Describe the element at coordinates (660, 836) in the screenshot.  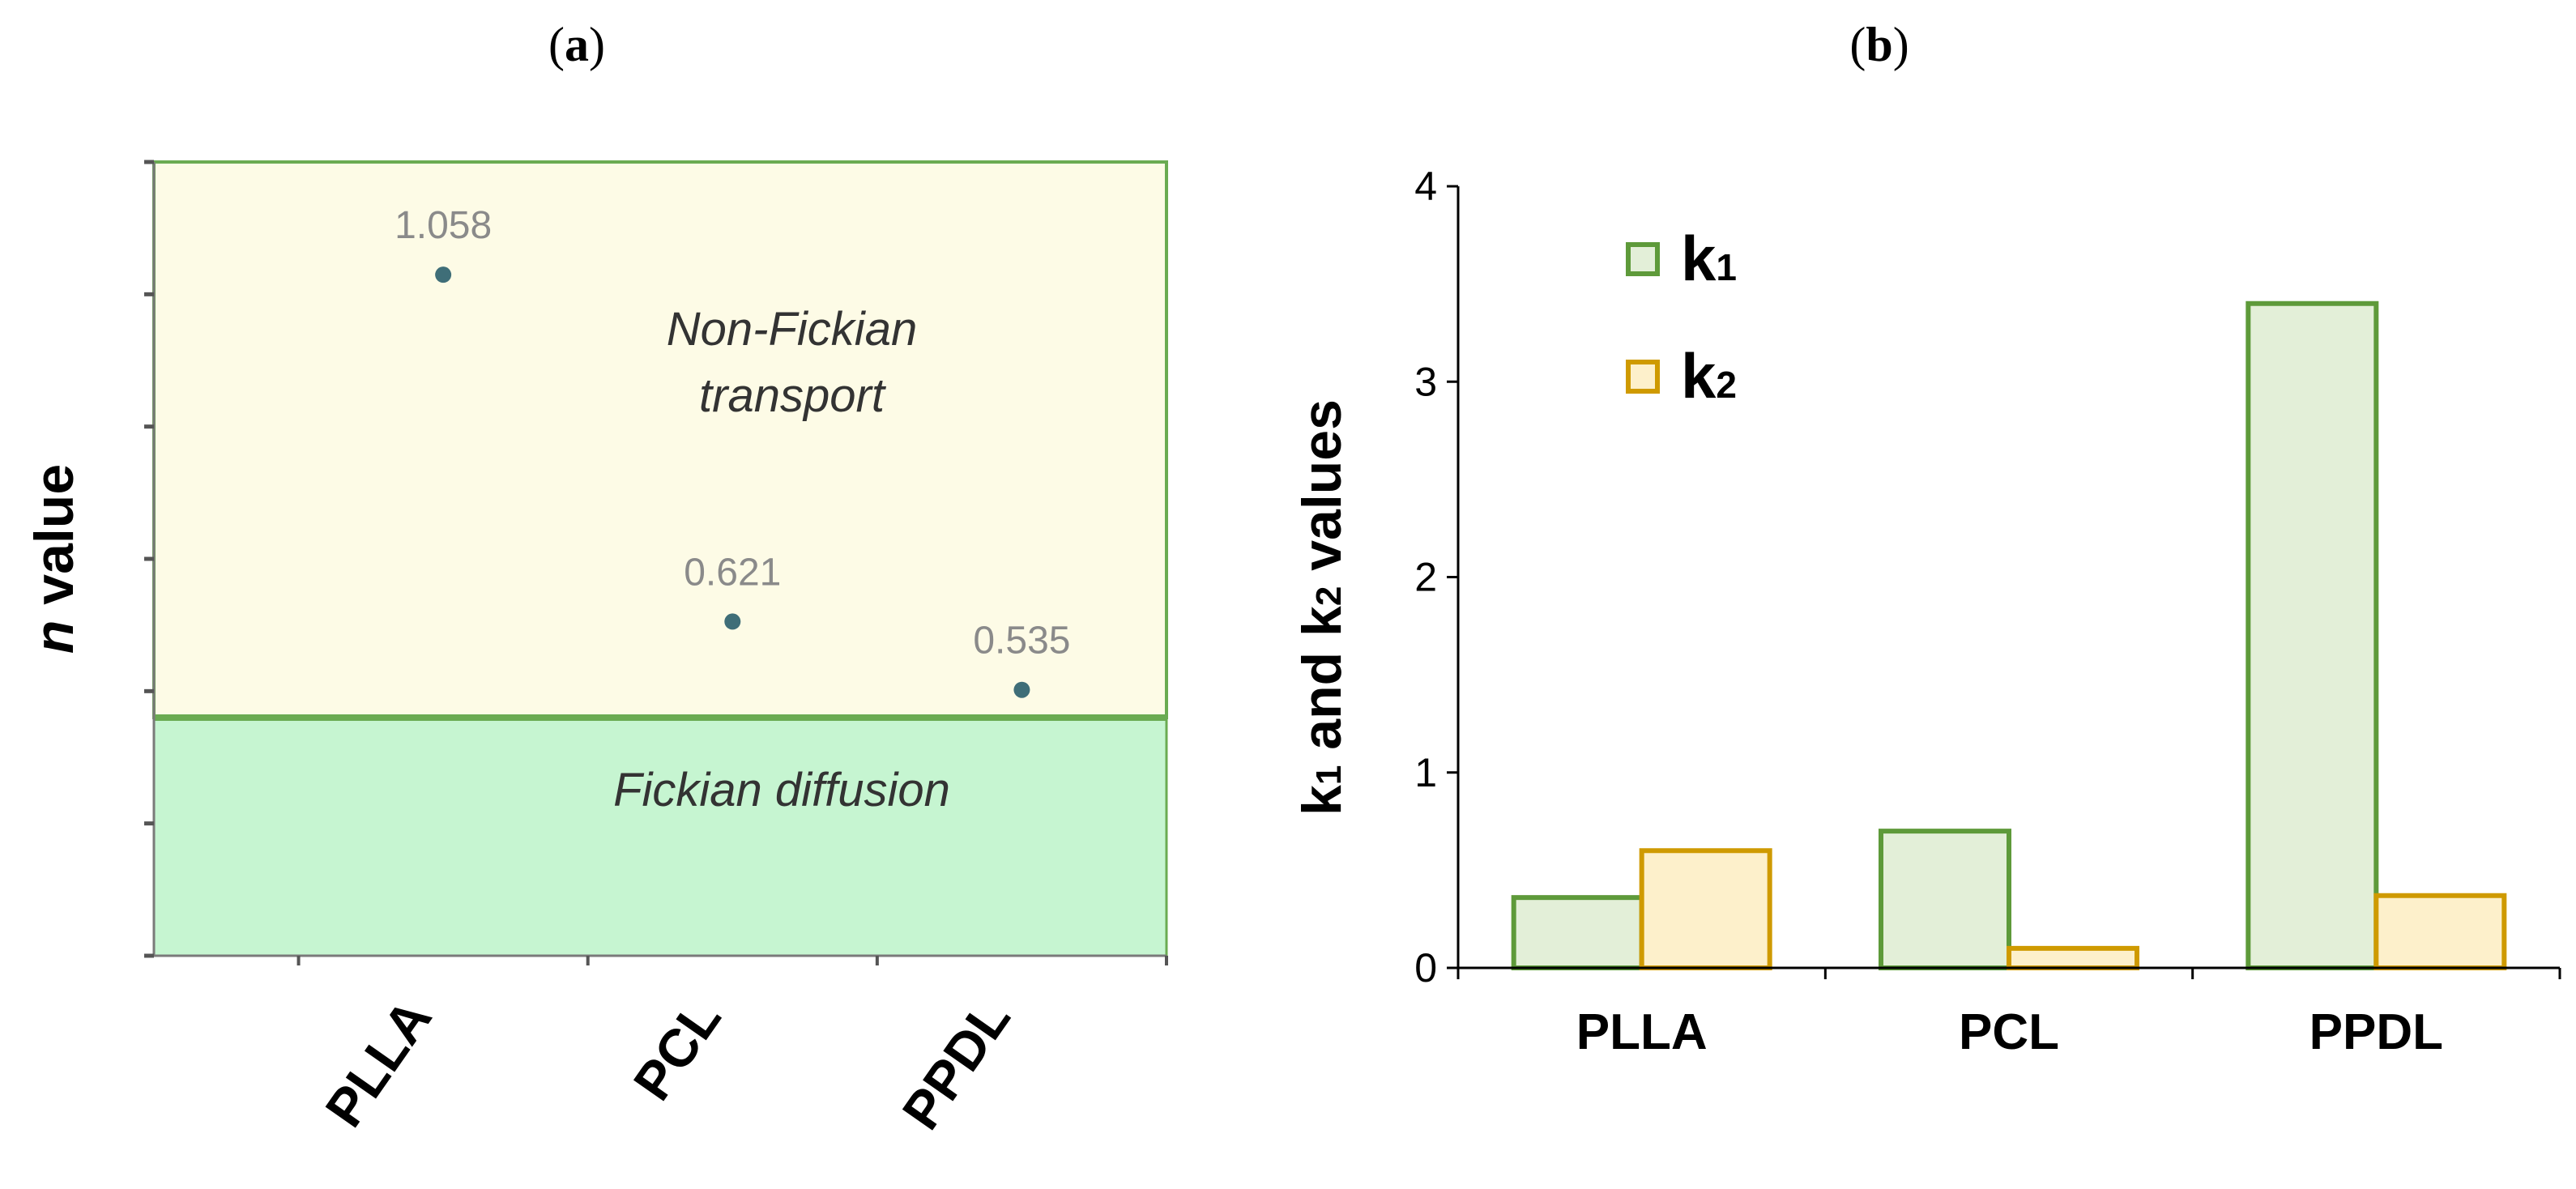
I see `region-fickian` at that location.